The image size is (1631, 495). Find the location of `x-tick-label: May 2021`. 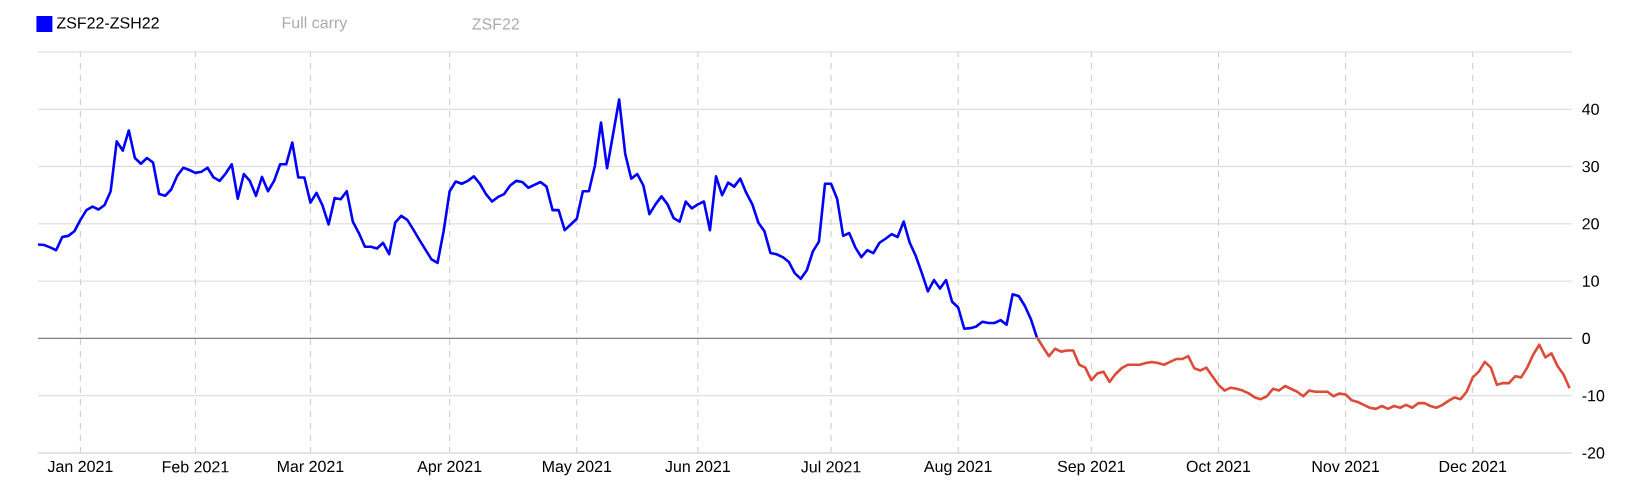

x-tick-label: May 2021 is located at coordinates (577, 468).